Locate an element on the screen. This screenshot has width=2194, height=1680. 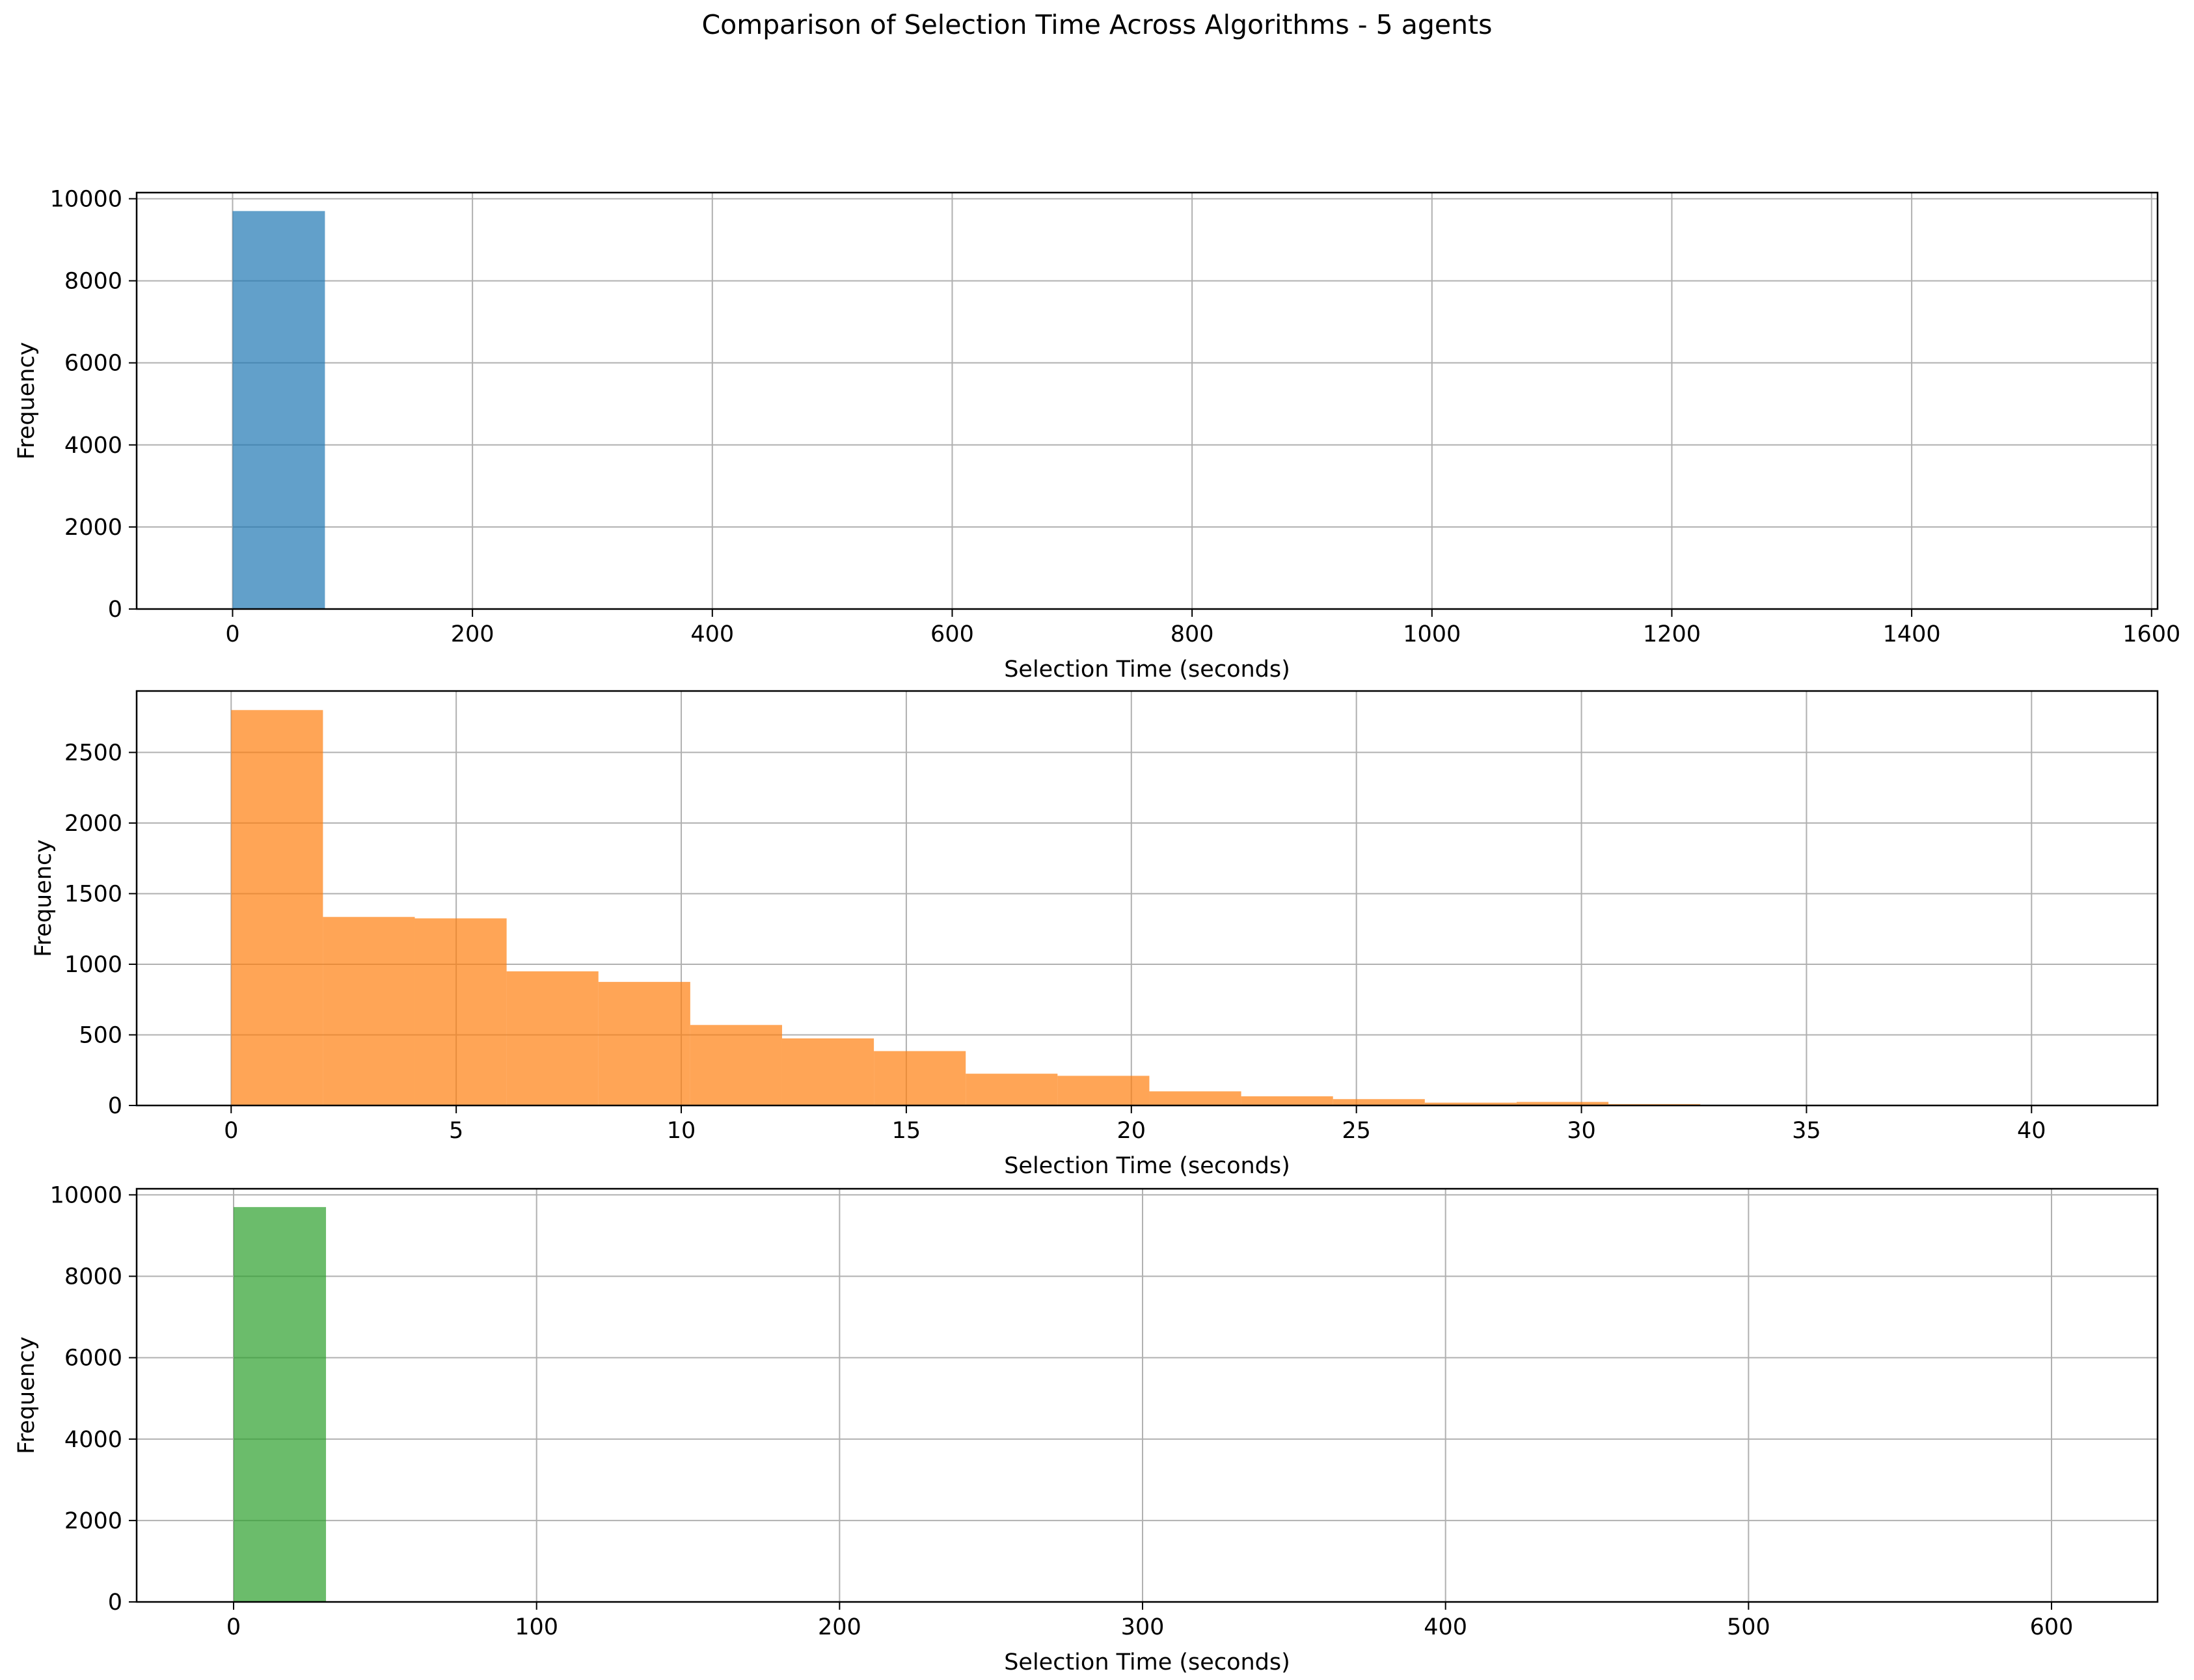
x-tick-label: 40 is located at coordinates (2031, 1131).